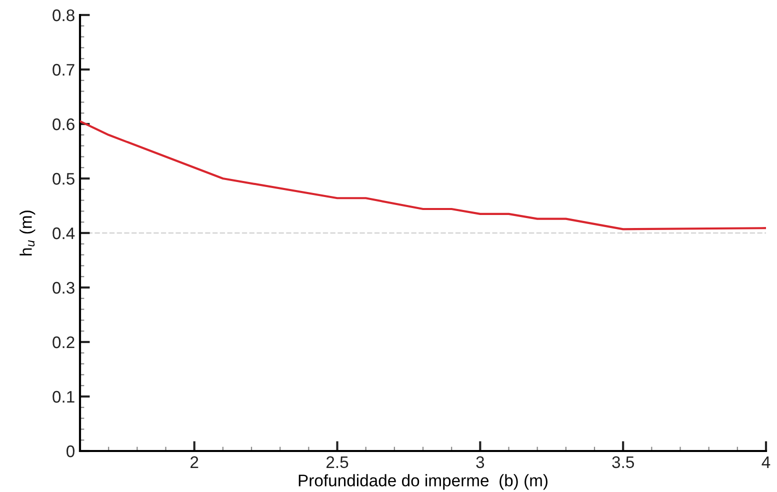 Image resolution: width=777 pixels, height=492 pixels. Describe the element at coordinates (766, 462) in the screenshot. I see `x-tick-label: 4` at that location.